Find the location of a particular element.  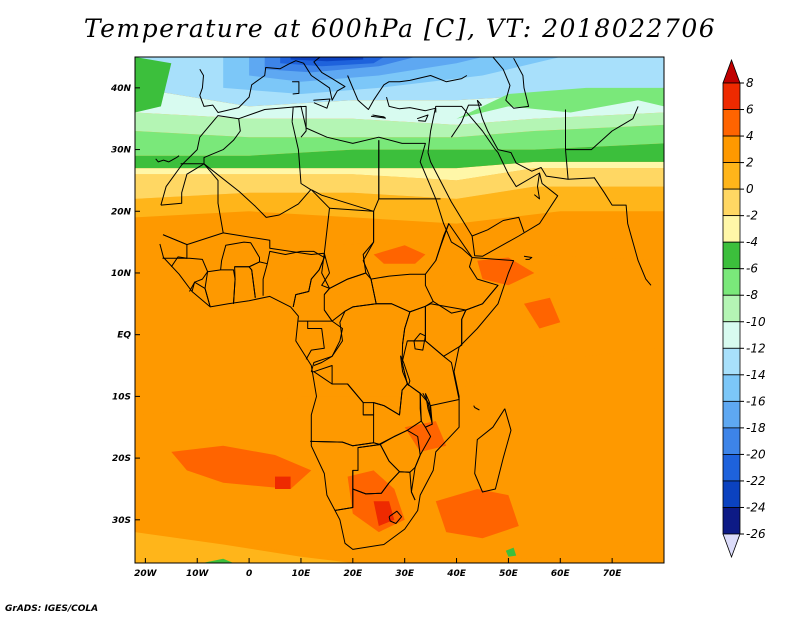

lat-tick-label: 10N is located at coordinates (121, 274).